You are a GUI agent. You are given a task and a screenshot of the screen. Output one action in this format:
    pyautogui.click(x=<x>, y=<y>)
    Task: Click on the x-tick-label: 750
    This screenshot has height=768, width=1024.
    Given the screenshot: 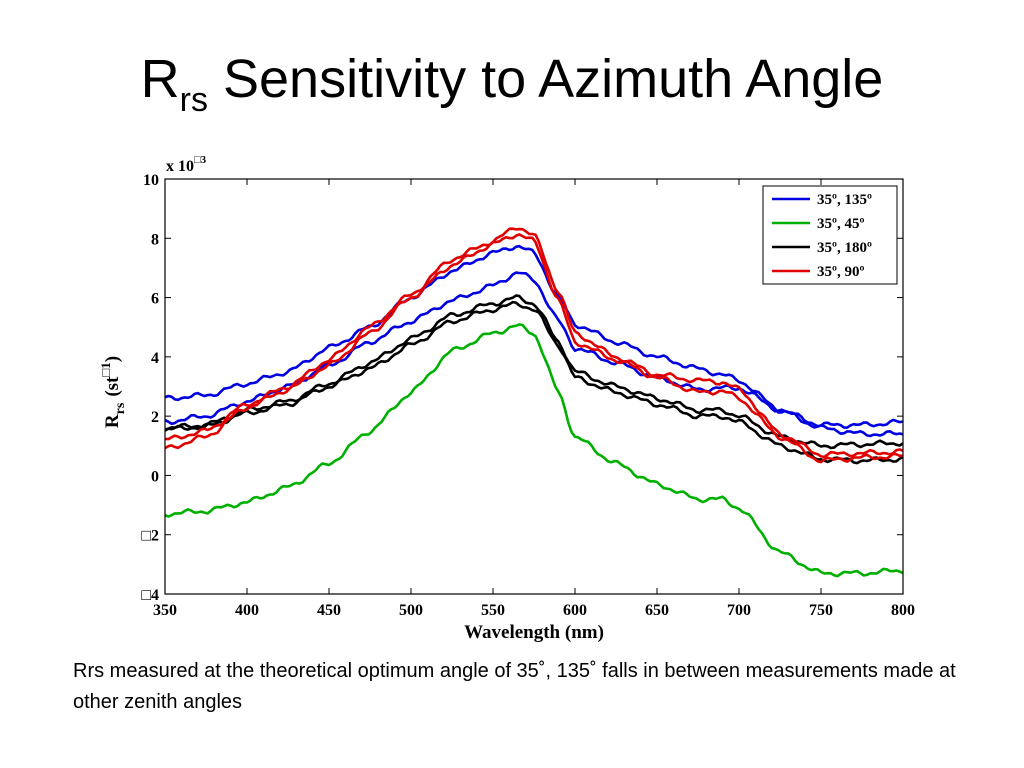 What is the action you would take?
    pyautogui.click(x=821, y=610)
    